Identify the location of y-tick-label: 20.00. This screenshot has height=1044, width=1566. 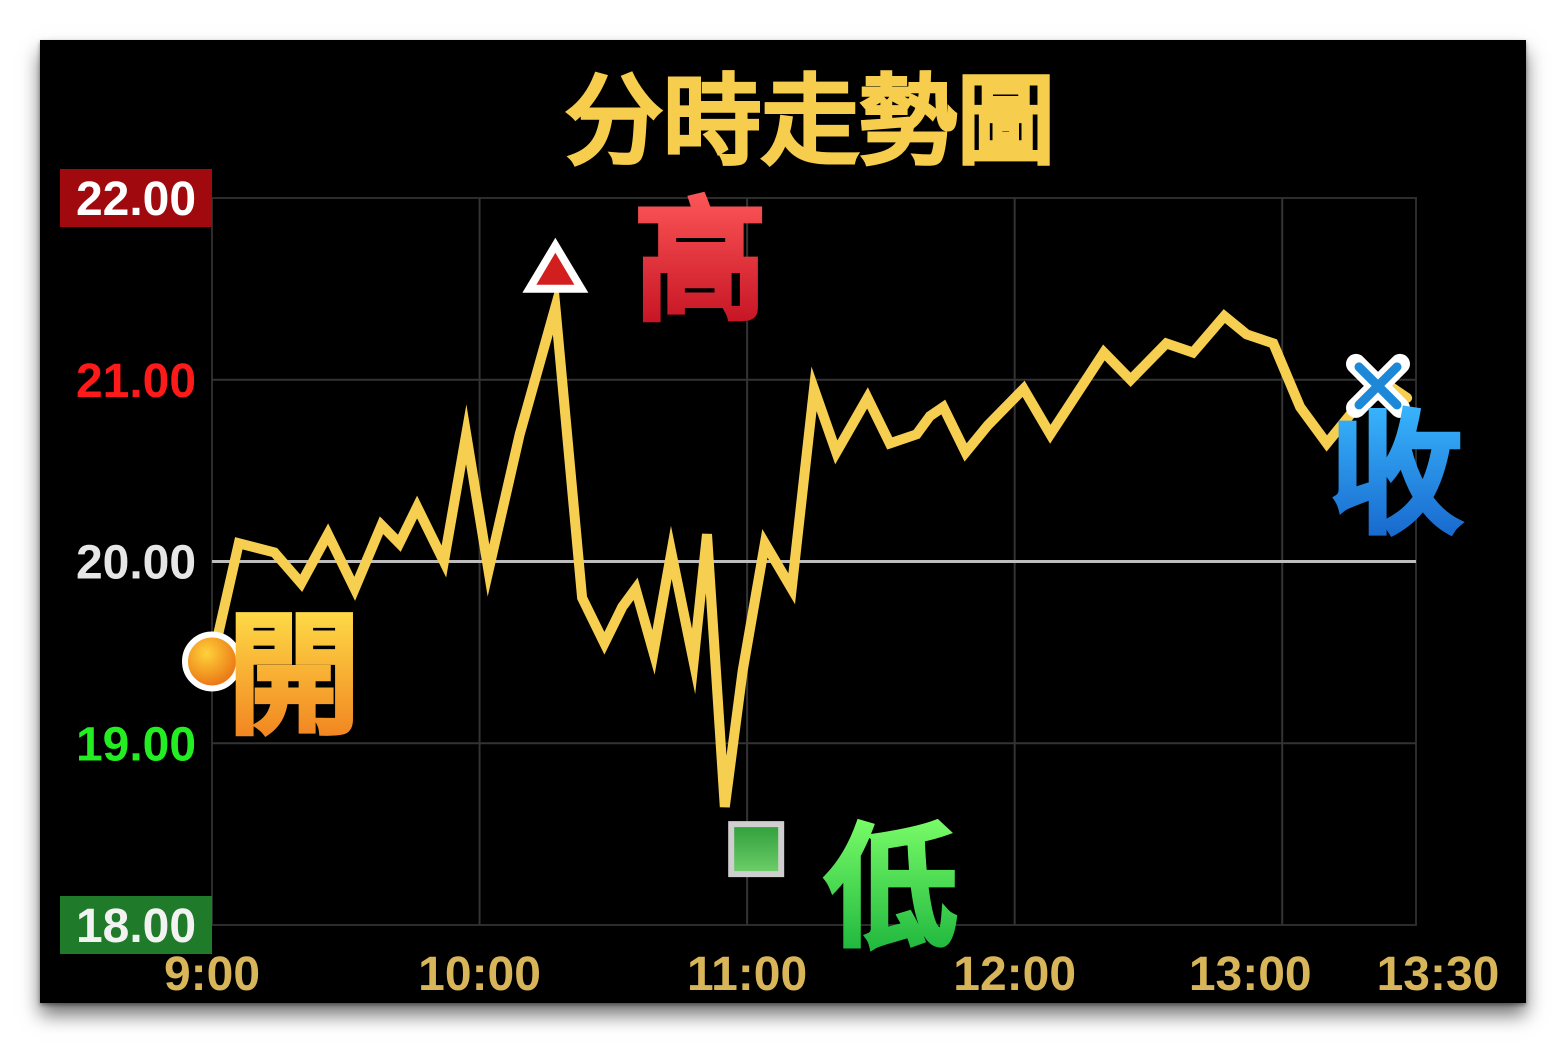
(136, 563).